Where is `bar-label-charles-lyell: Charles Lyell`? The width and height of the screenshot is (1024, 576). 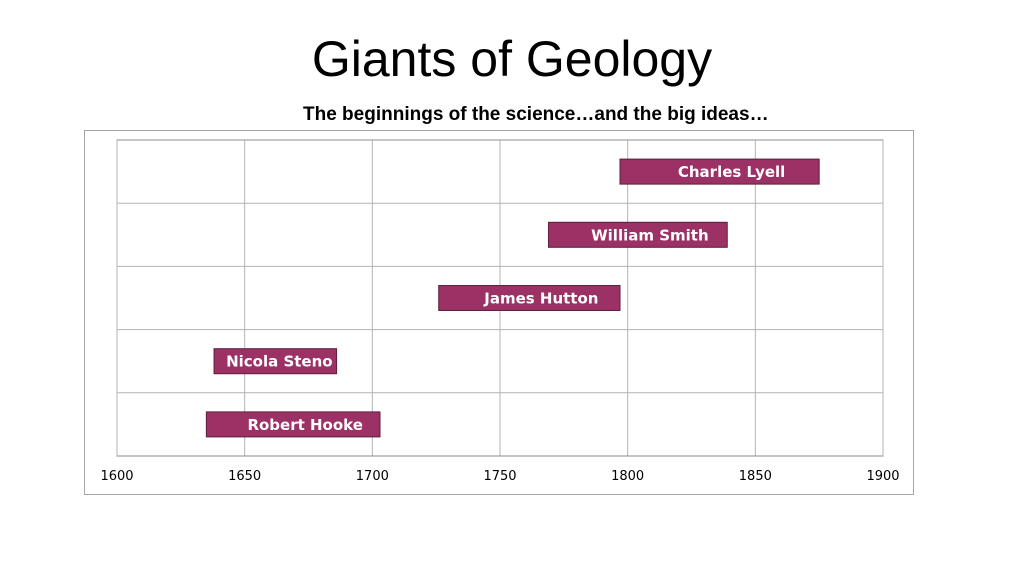 bar-label-charles-lyell: Charles Lyell is located at coordinates (731, 172).